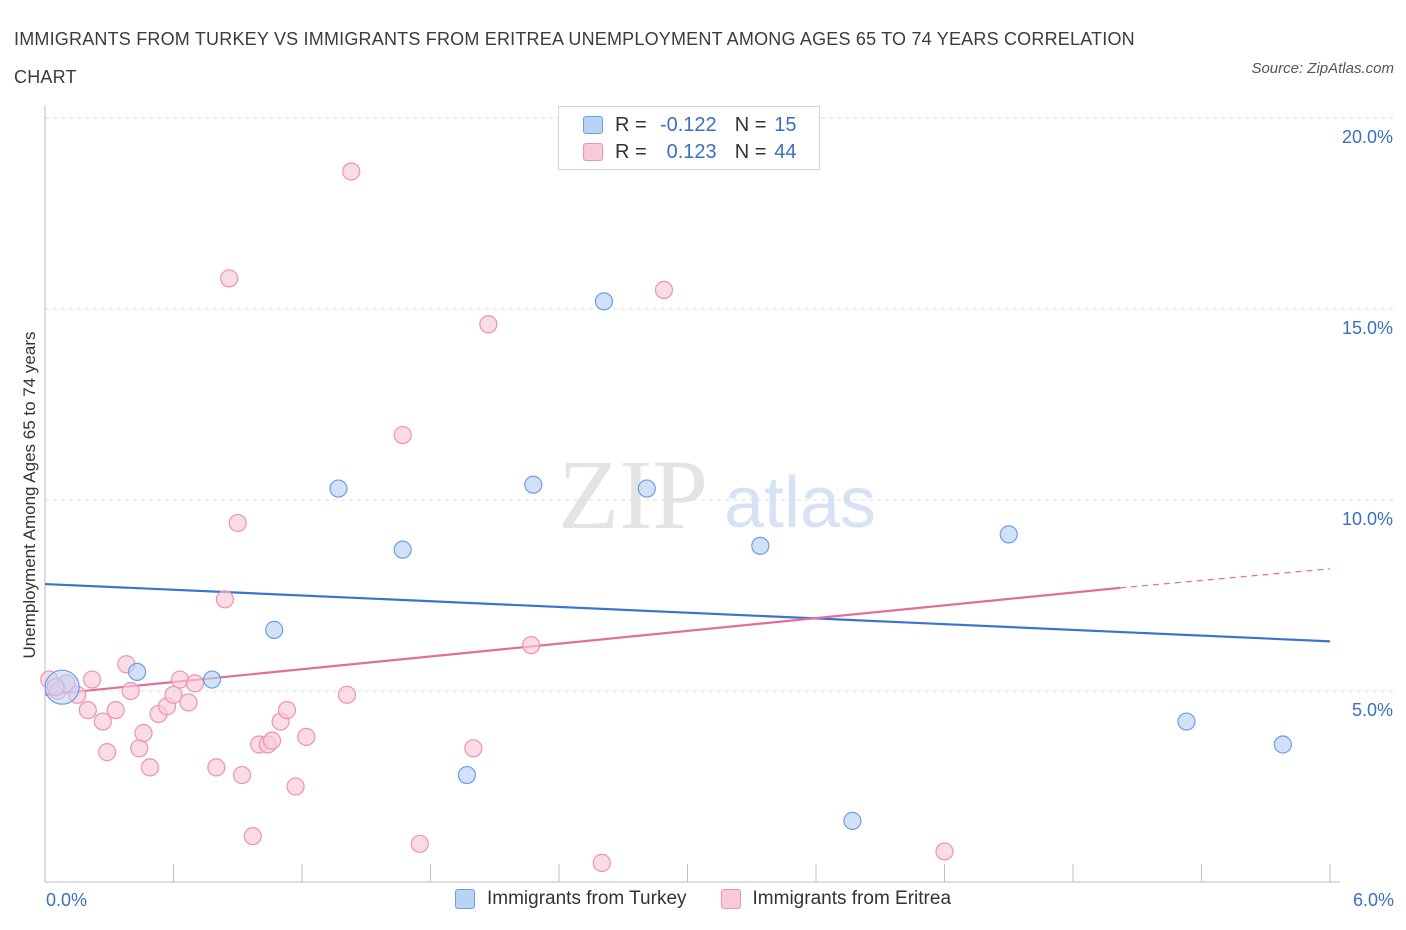 Image resolution: width=1406 pixels, height=930 pixels. I want to click on y-tick-label: 10.0%, so click(1367, 519).